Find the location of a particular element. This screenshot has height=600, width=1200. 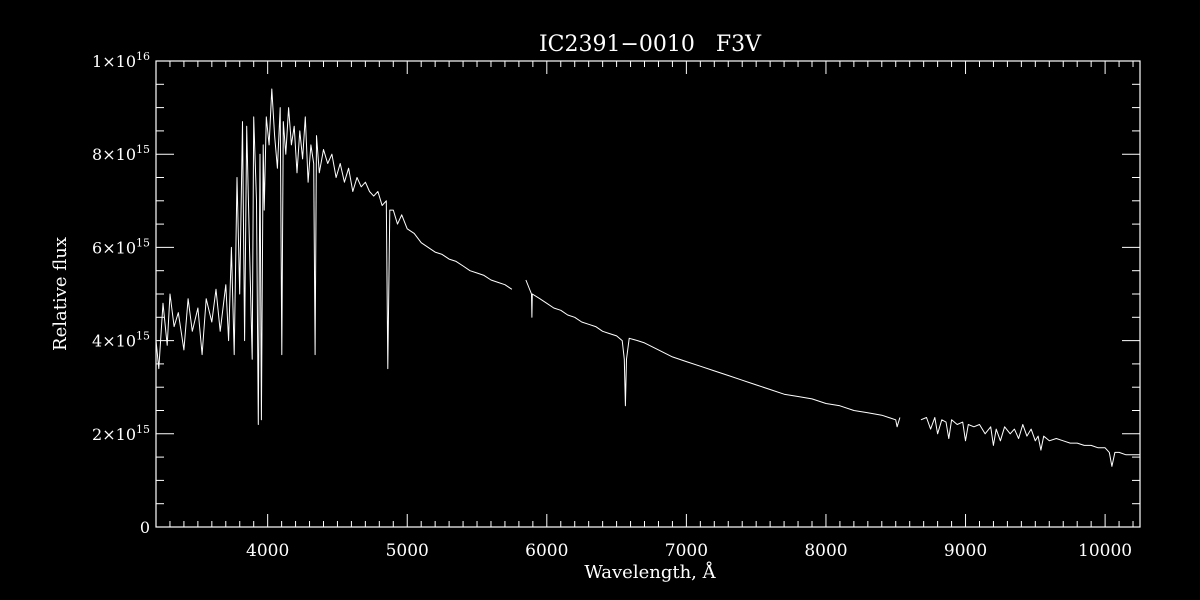

x-tick-label: 9000 is located at coordinates (965, 551).